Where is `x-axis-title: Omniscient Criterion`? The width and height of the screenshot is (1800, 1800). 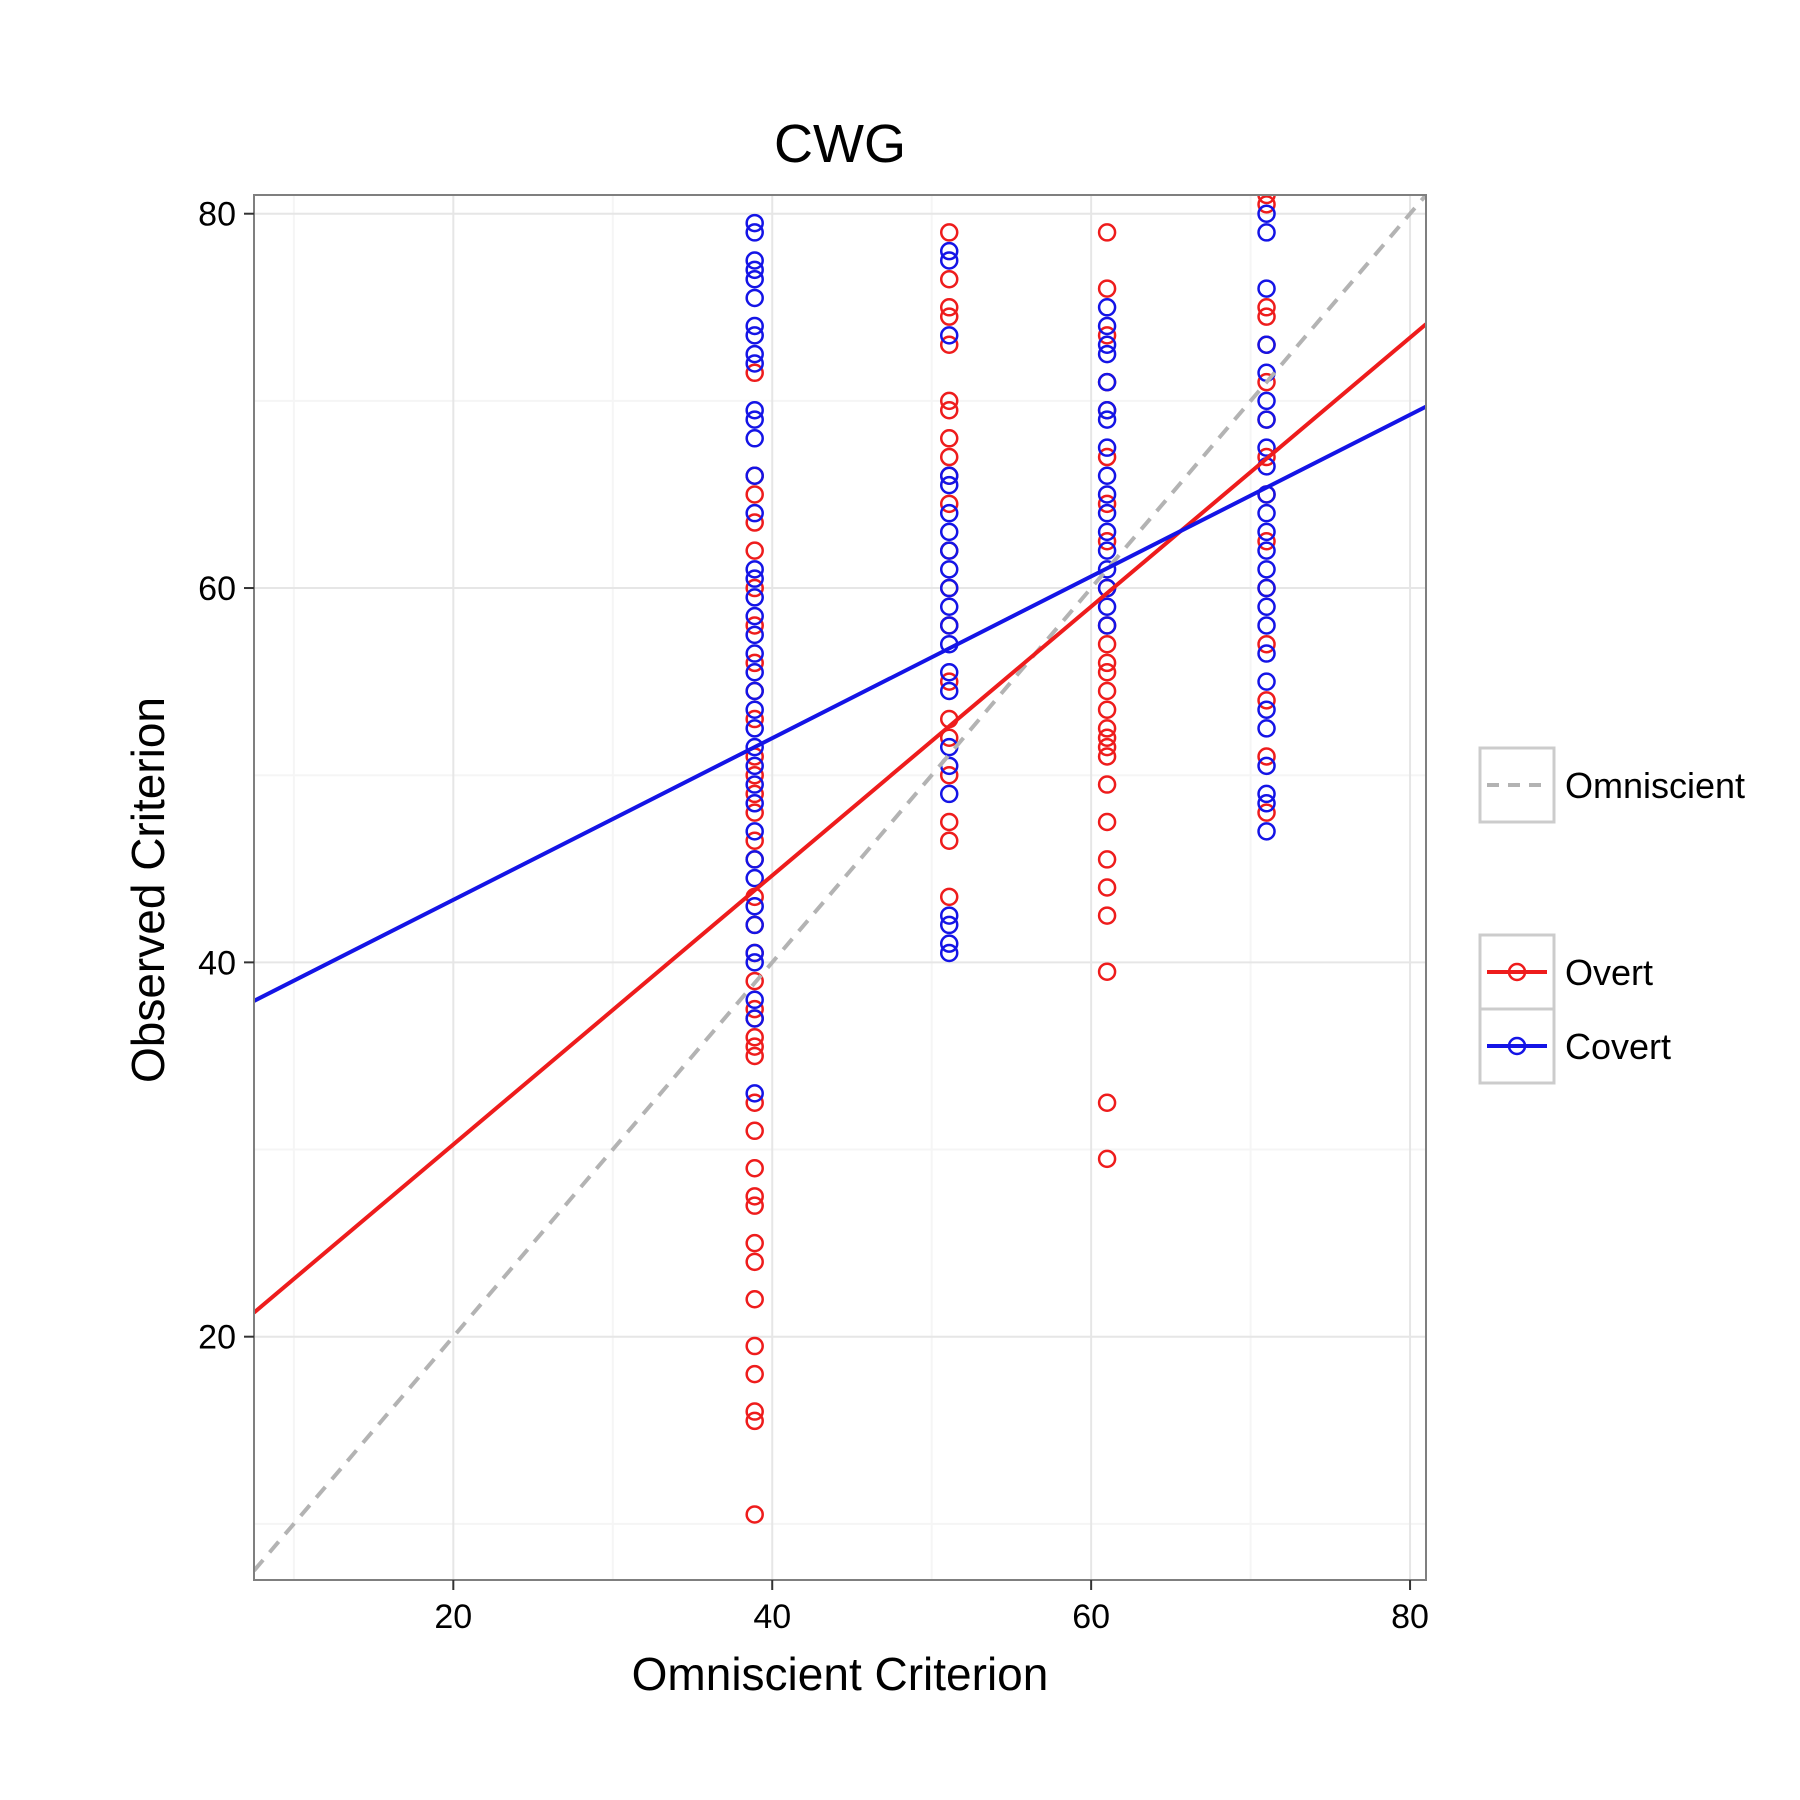
x-axis-title: Omniscient Criterion is located at coordinates (840, 1674).